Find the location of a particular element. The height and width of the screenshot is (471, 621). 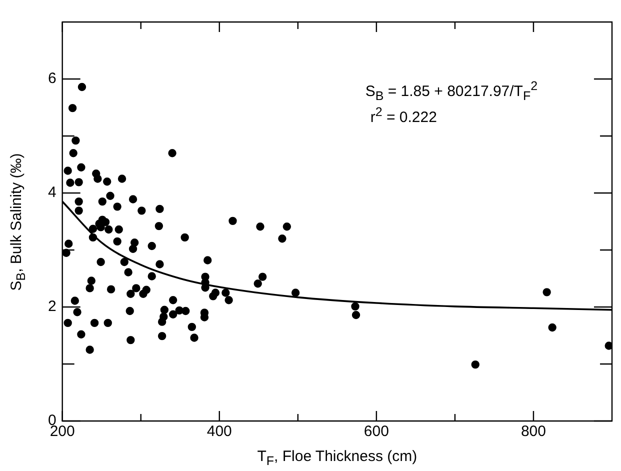

x-axis-title: T$_{F}$, Floe Thickness (cm) is located at coordinates (337, 458).